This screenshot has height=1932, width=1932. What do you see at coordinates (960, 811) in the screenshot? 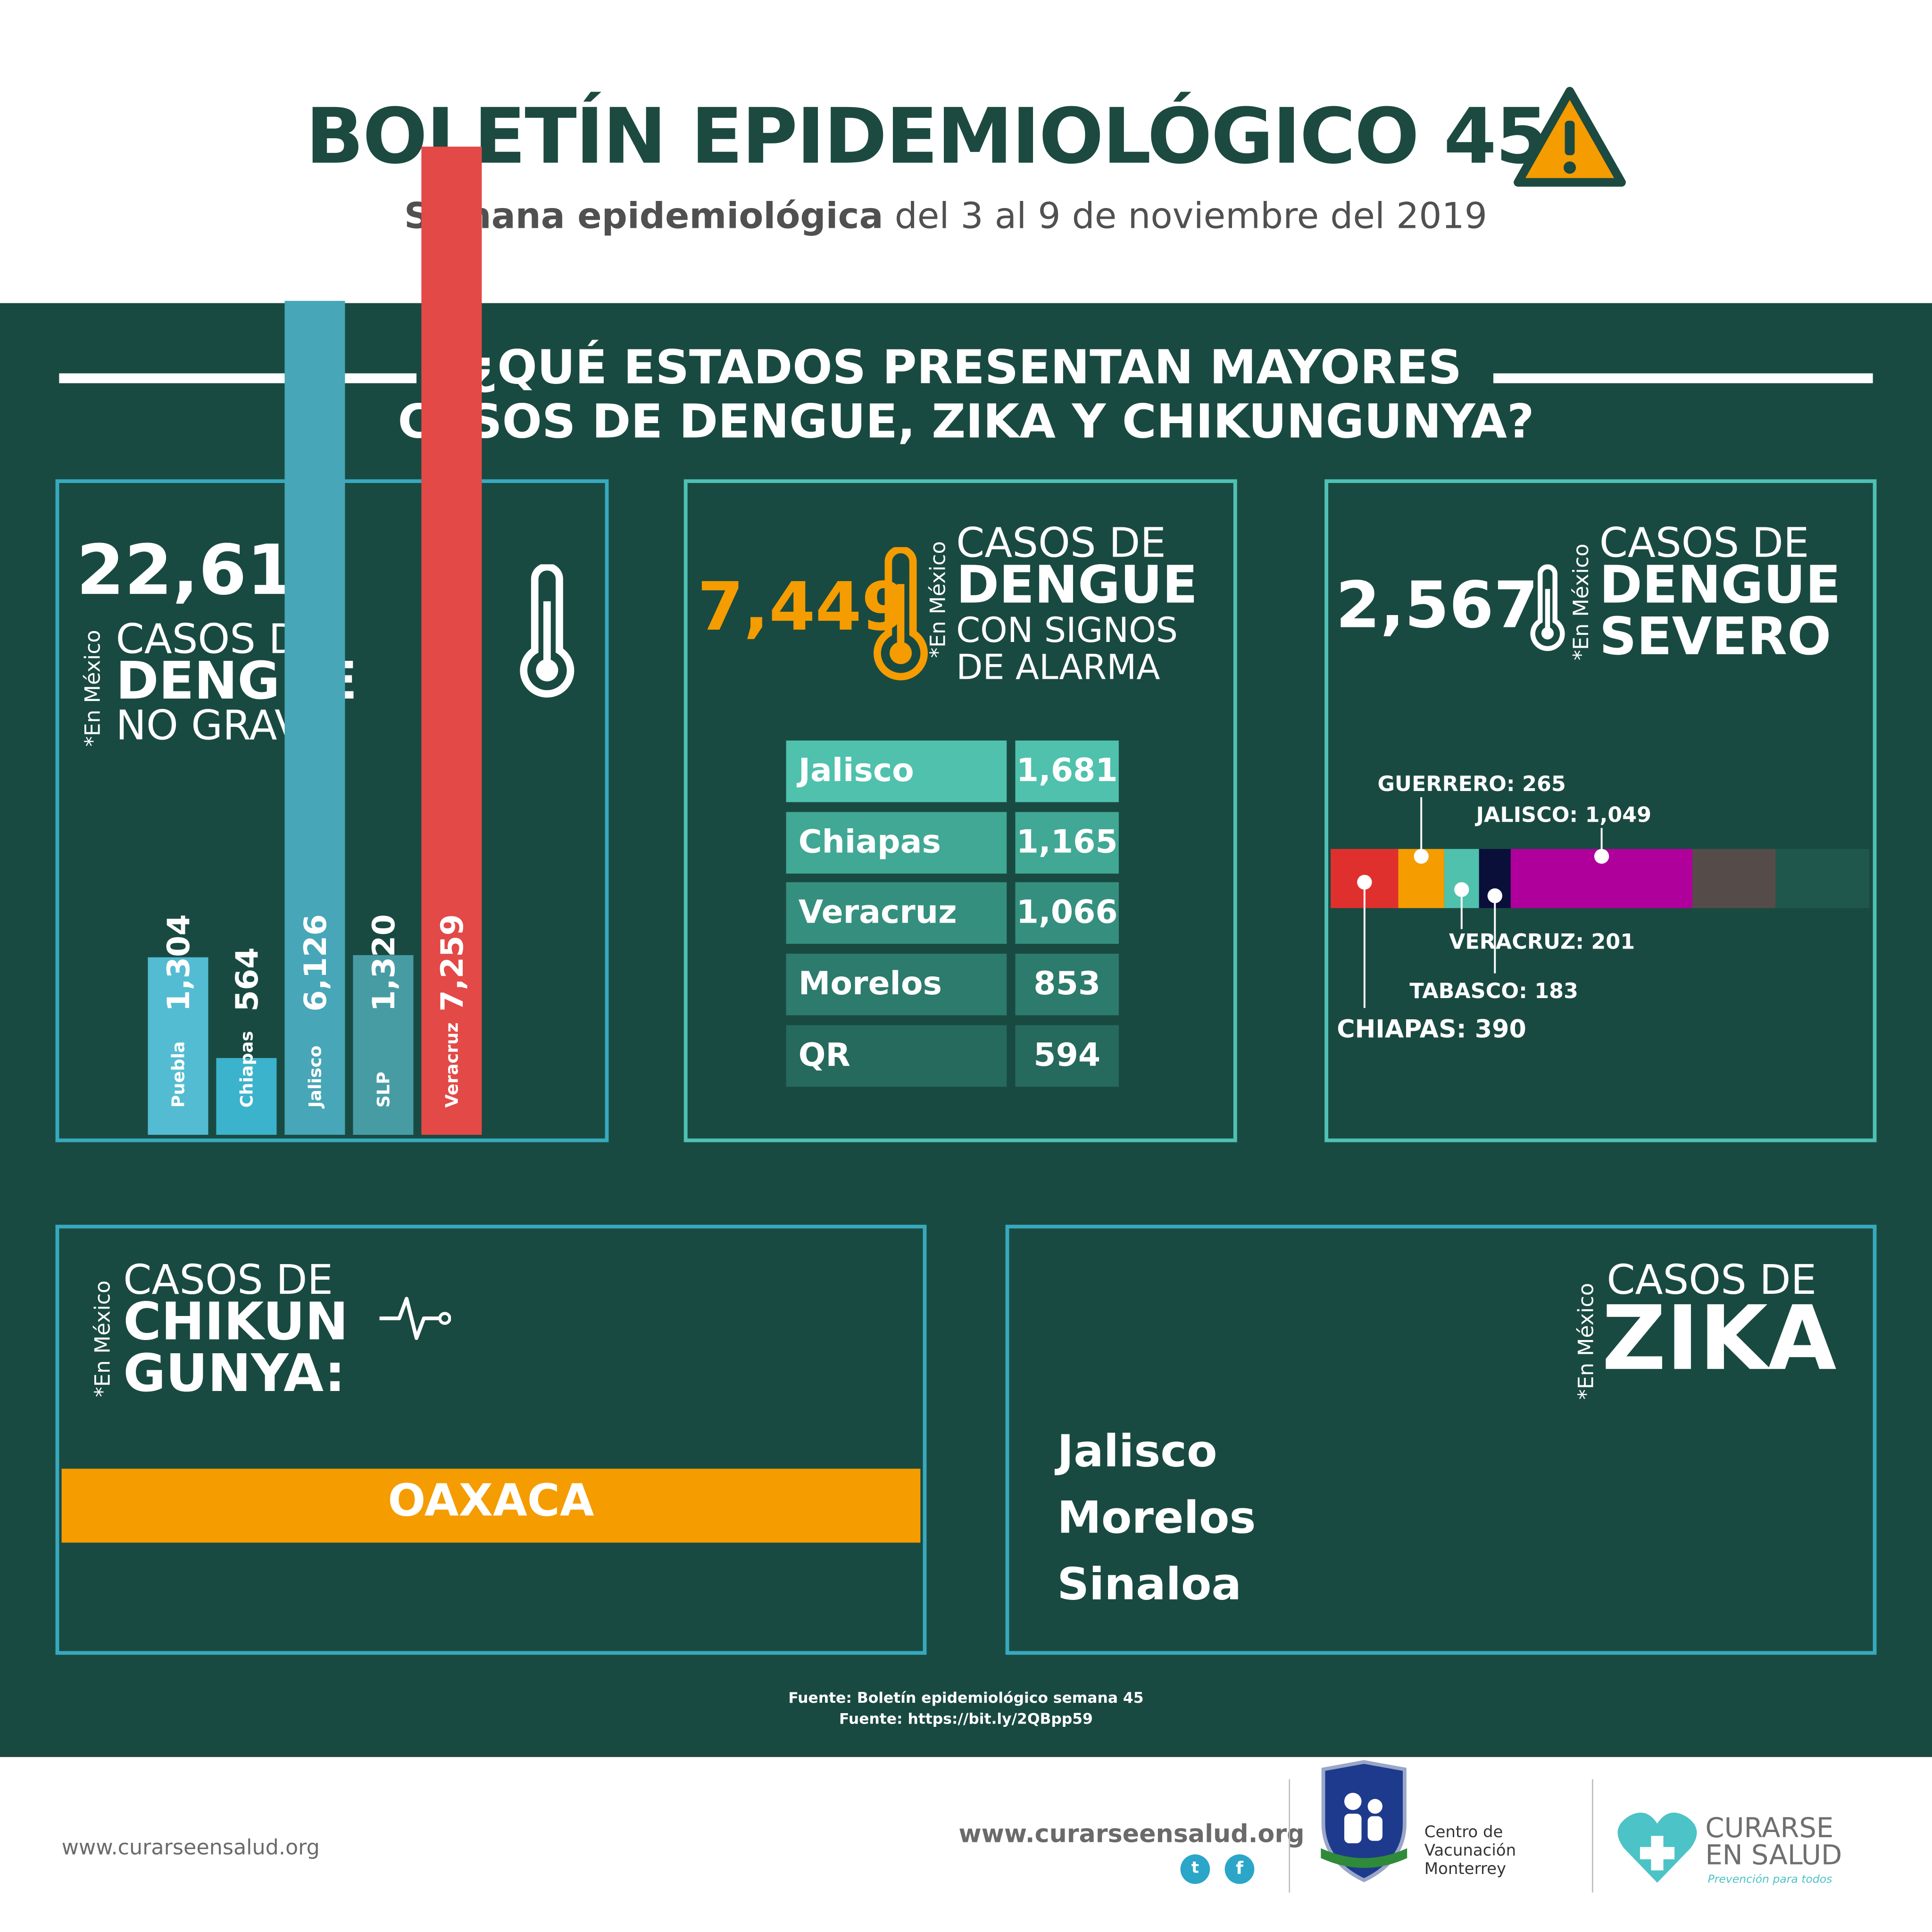
I see `panel-dengue-alarma` at bounding box center [960, 811].